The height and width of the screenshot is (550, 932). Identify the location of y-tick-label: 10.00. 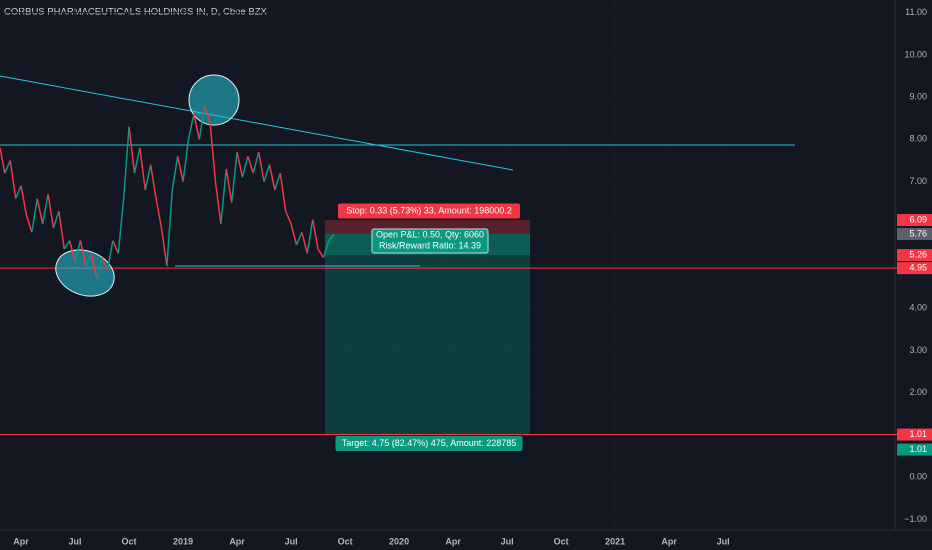
(915, 54).